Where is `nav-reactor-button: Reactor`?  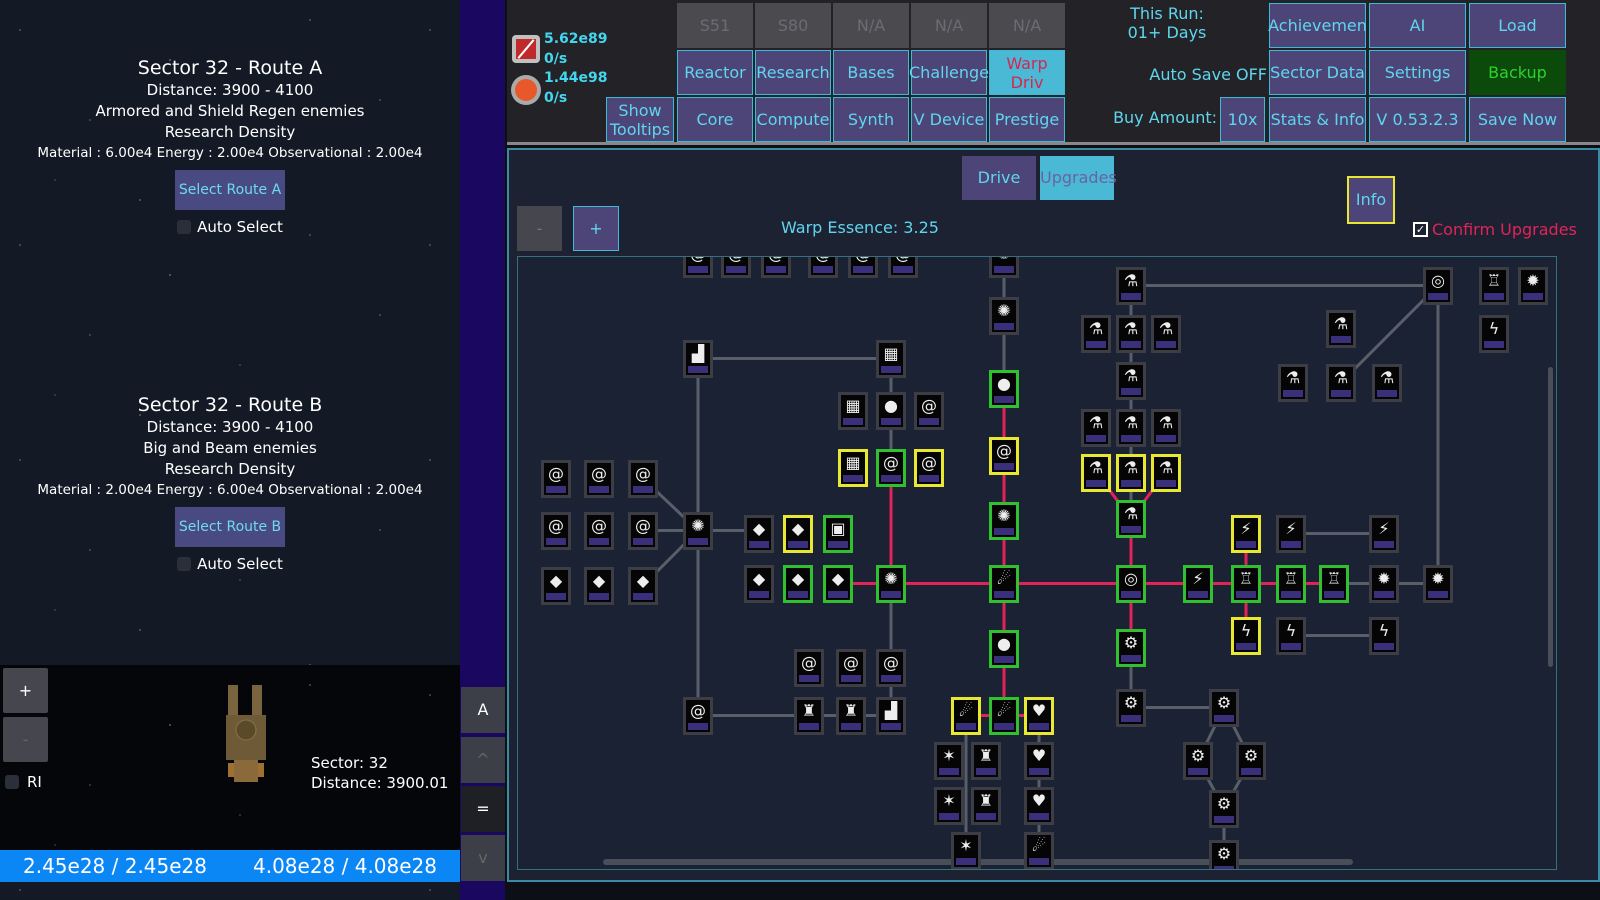
nav-reactor-button: Reactor is located at coordinates (715, 72).